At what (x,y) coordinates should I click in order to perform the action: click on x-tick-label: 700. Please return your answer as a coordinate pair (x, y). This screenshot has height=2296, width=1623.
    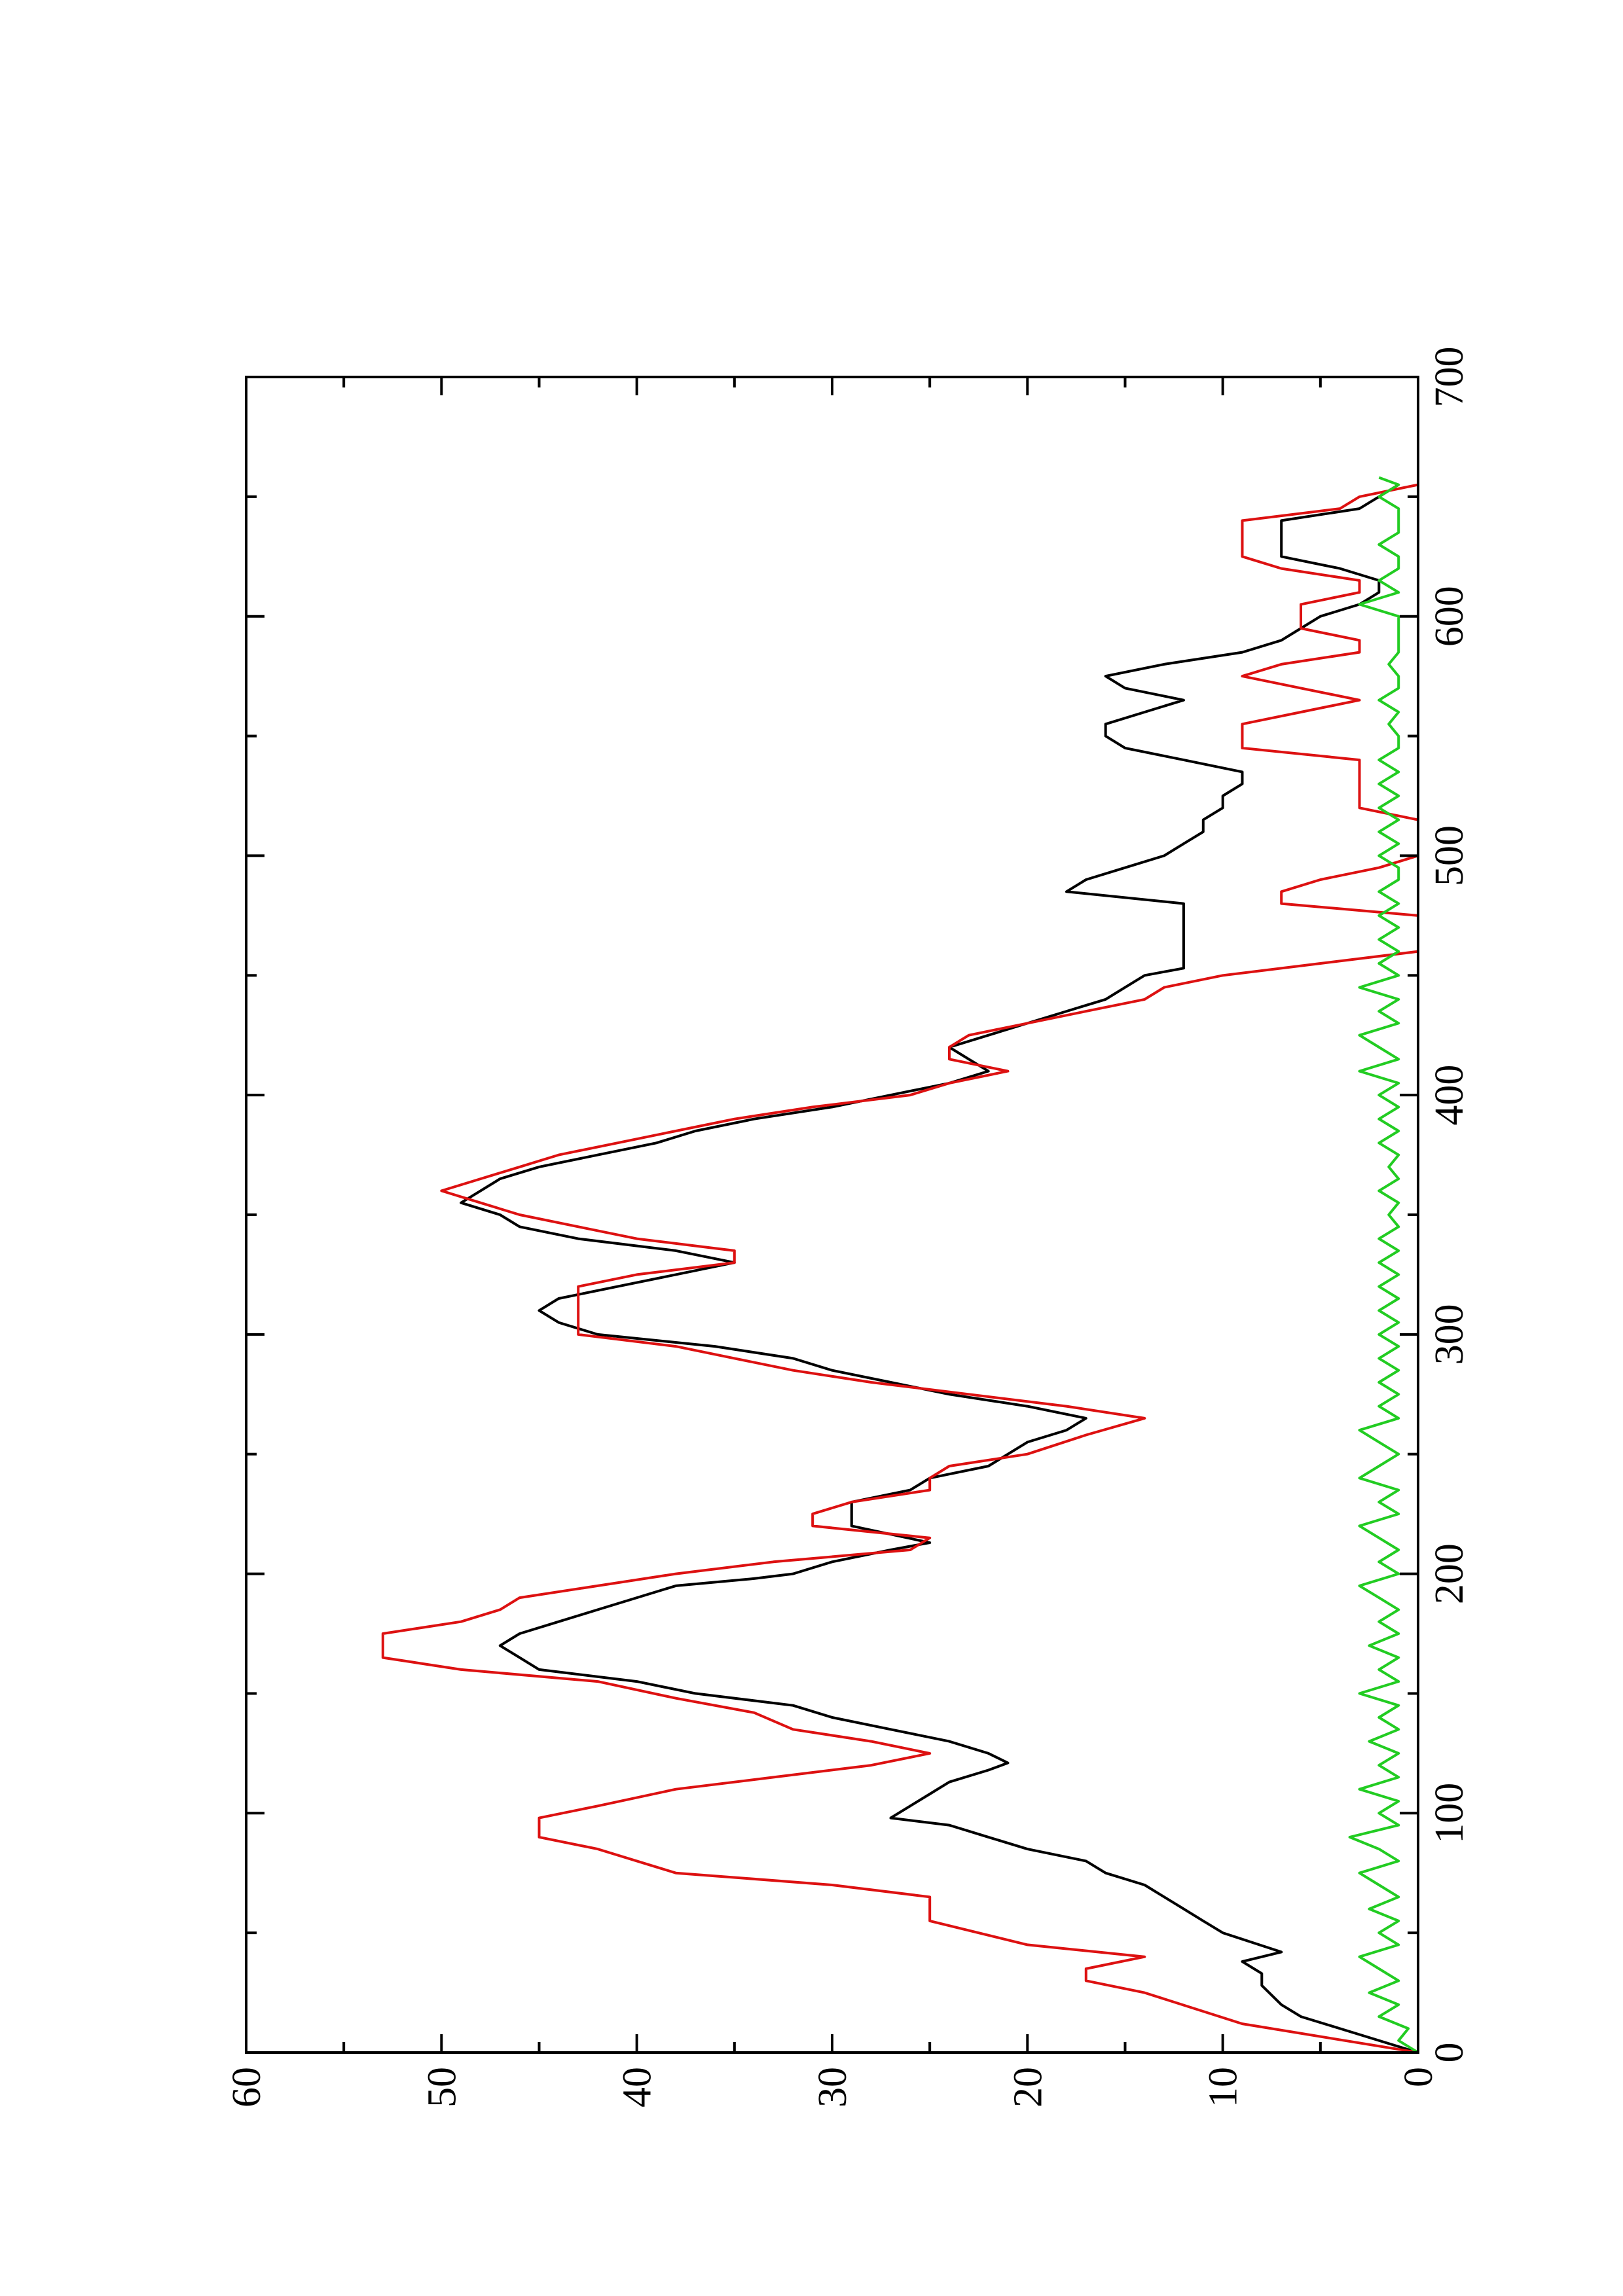
    Looking at the image, I should click on (1449, 377).